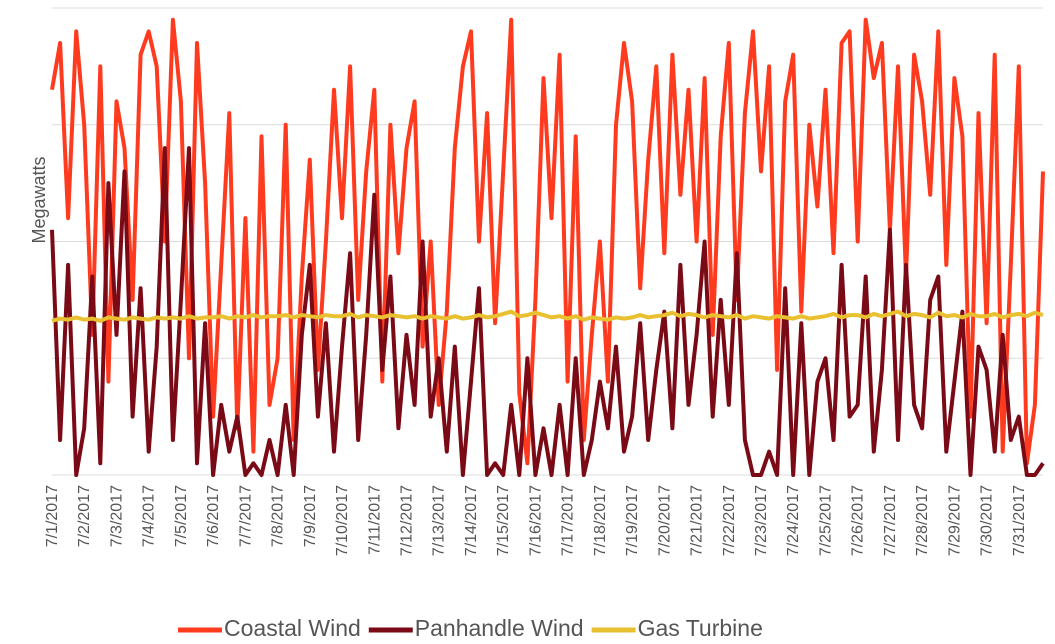 The width and height of the screenshot is (1055, 644). I want to click on legend-label: Panhandle Wind, so click(499, 628).